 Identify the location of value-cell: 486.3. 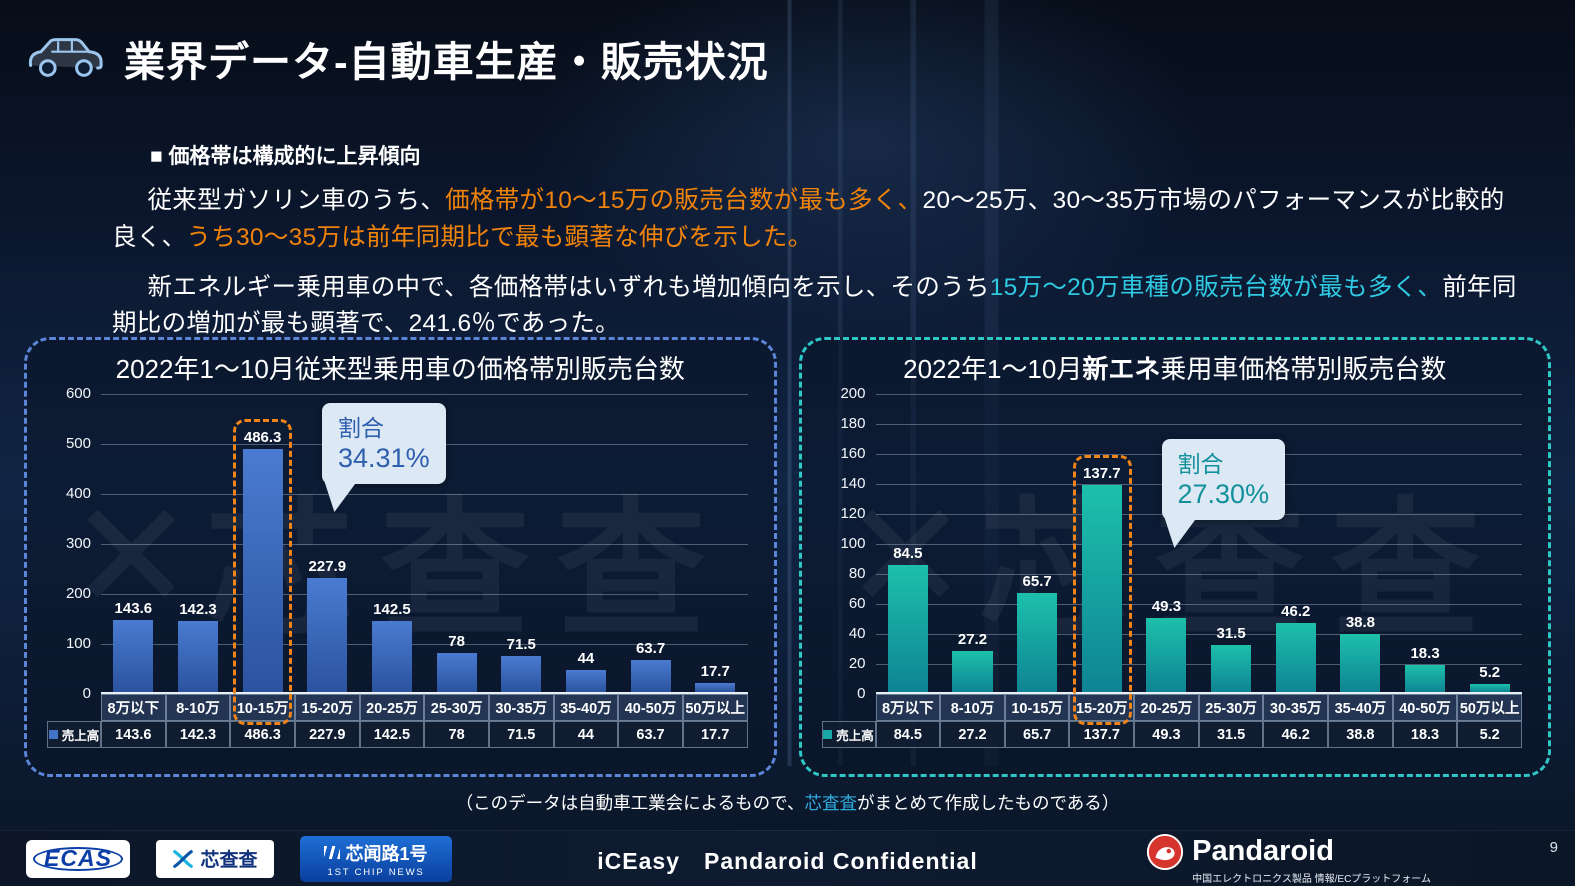
(262, 734).